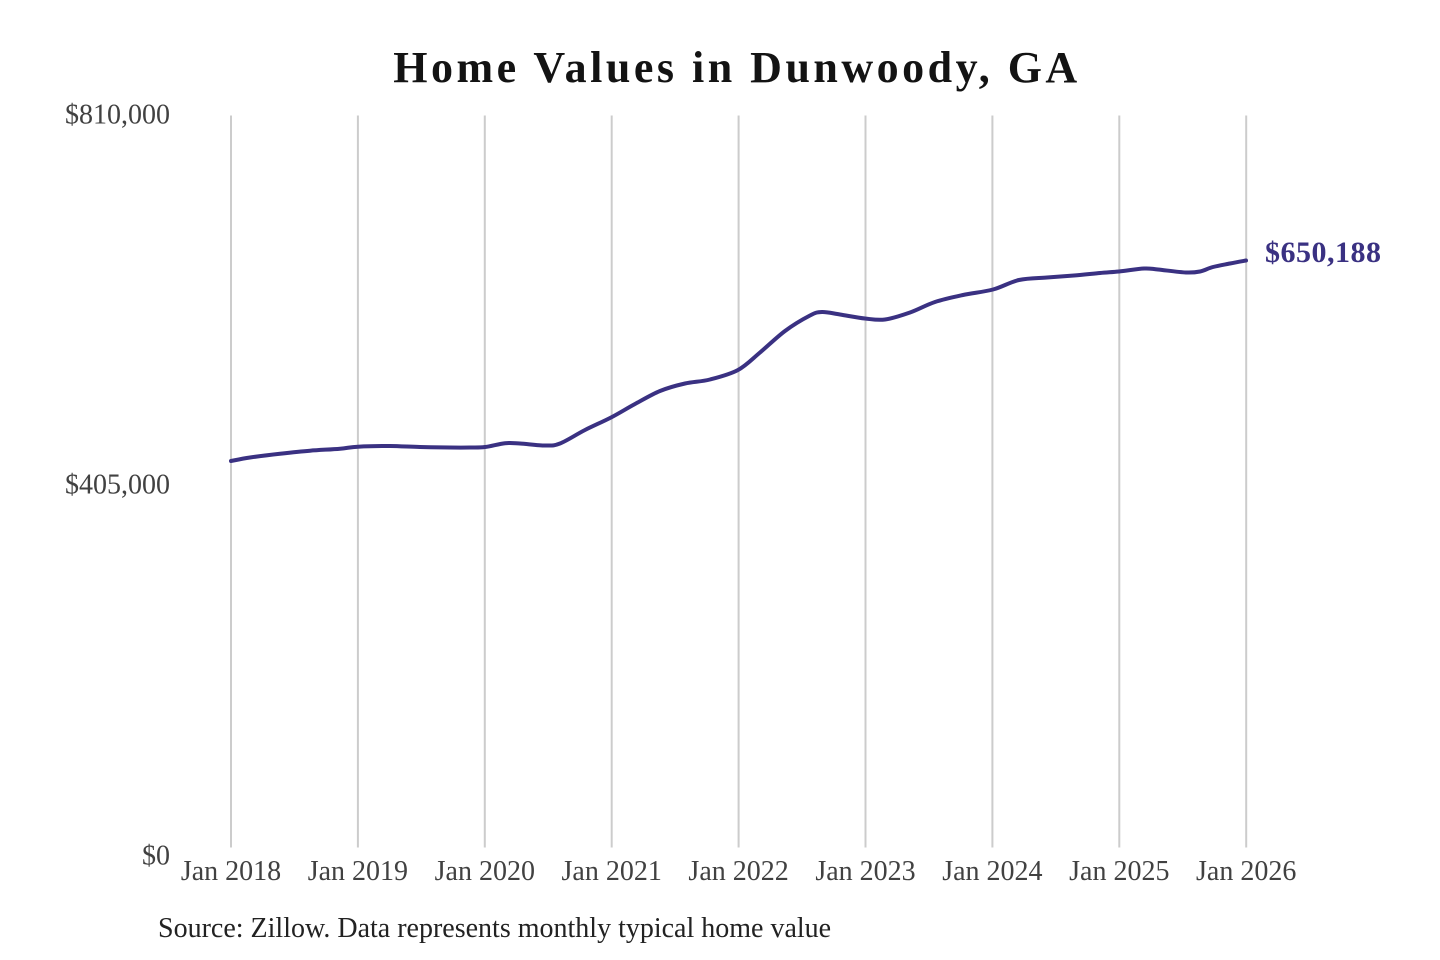 The image size is (1440, 960). I want to click on svg-text: $810,000, so click(117, 115).